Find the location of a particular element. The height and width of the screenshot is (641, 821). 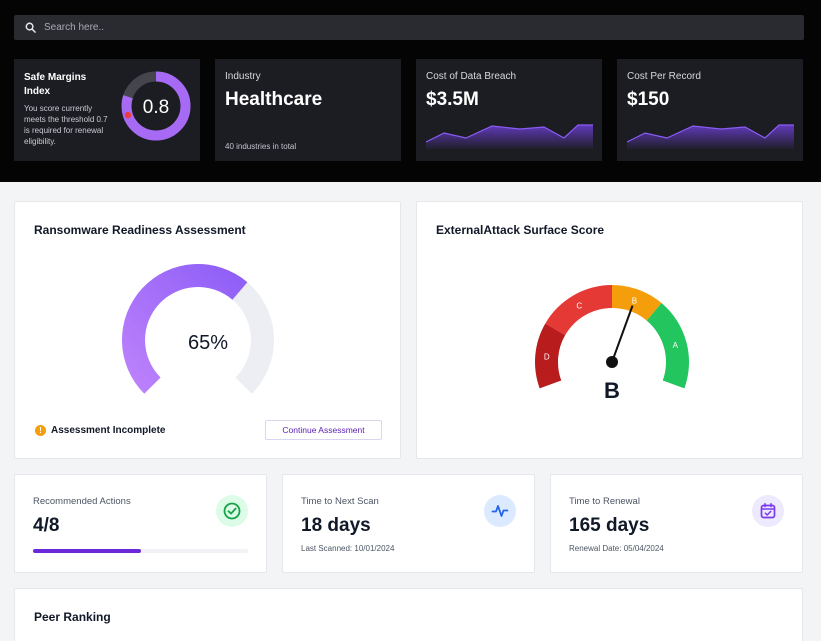

activity-pulse-icon is located at coordinates (500, 511).